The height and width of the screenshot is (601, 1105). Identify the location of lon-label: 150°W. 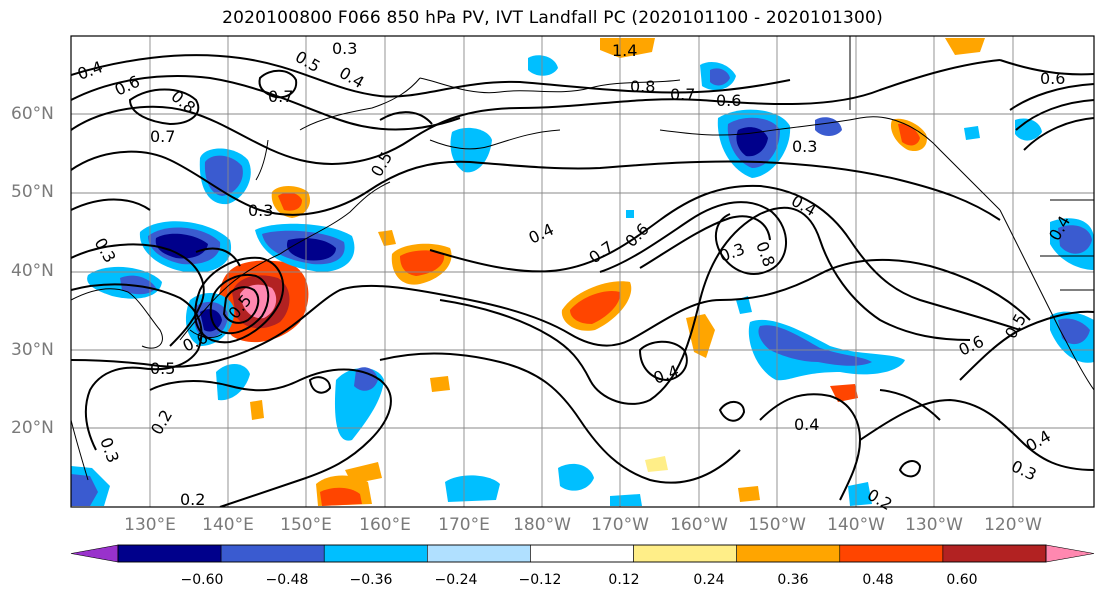
(777, 525).